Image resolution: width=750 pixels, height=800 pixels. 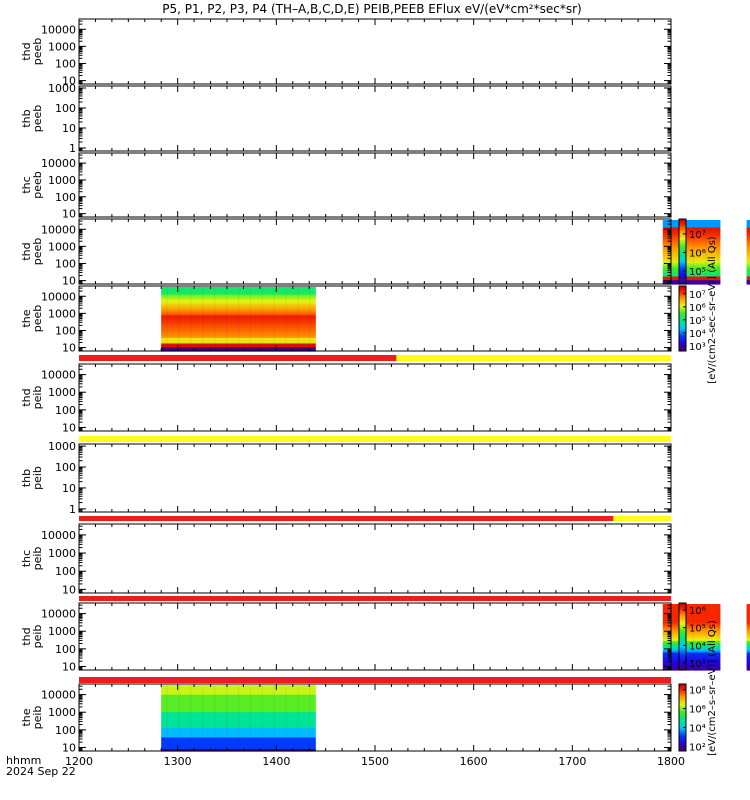 I want to click on panel-thd-peib: 10 100 1000 10000 thdpeib, so click(x=346, y=402).